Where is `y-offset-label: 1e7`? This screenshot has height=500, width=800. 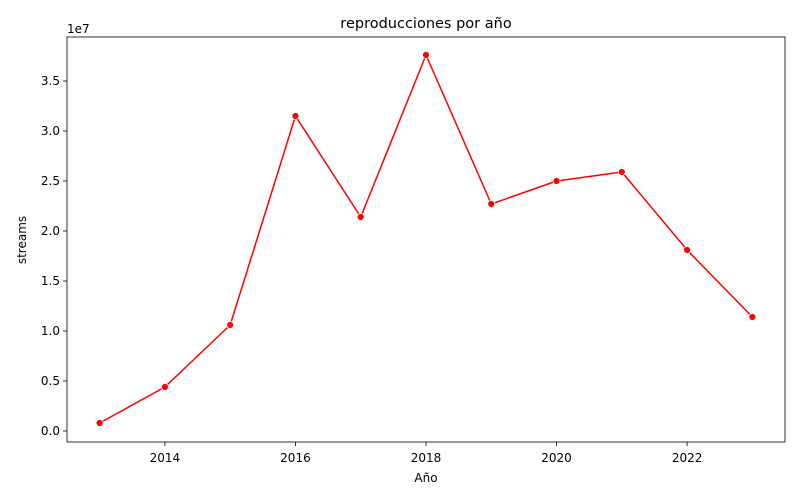
y-offset-label: 1e7 is located at coordinates (78, 29).